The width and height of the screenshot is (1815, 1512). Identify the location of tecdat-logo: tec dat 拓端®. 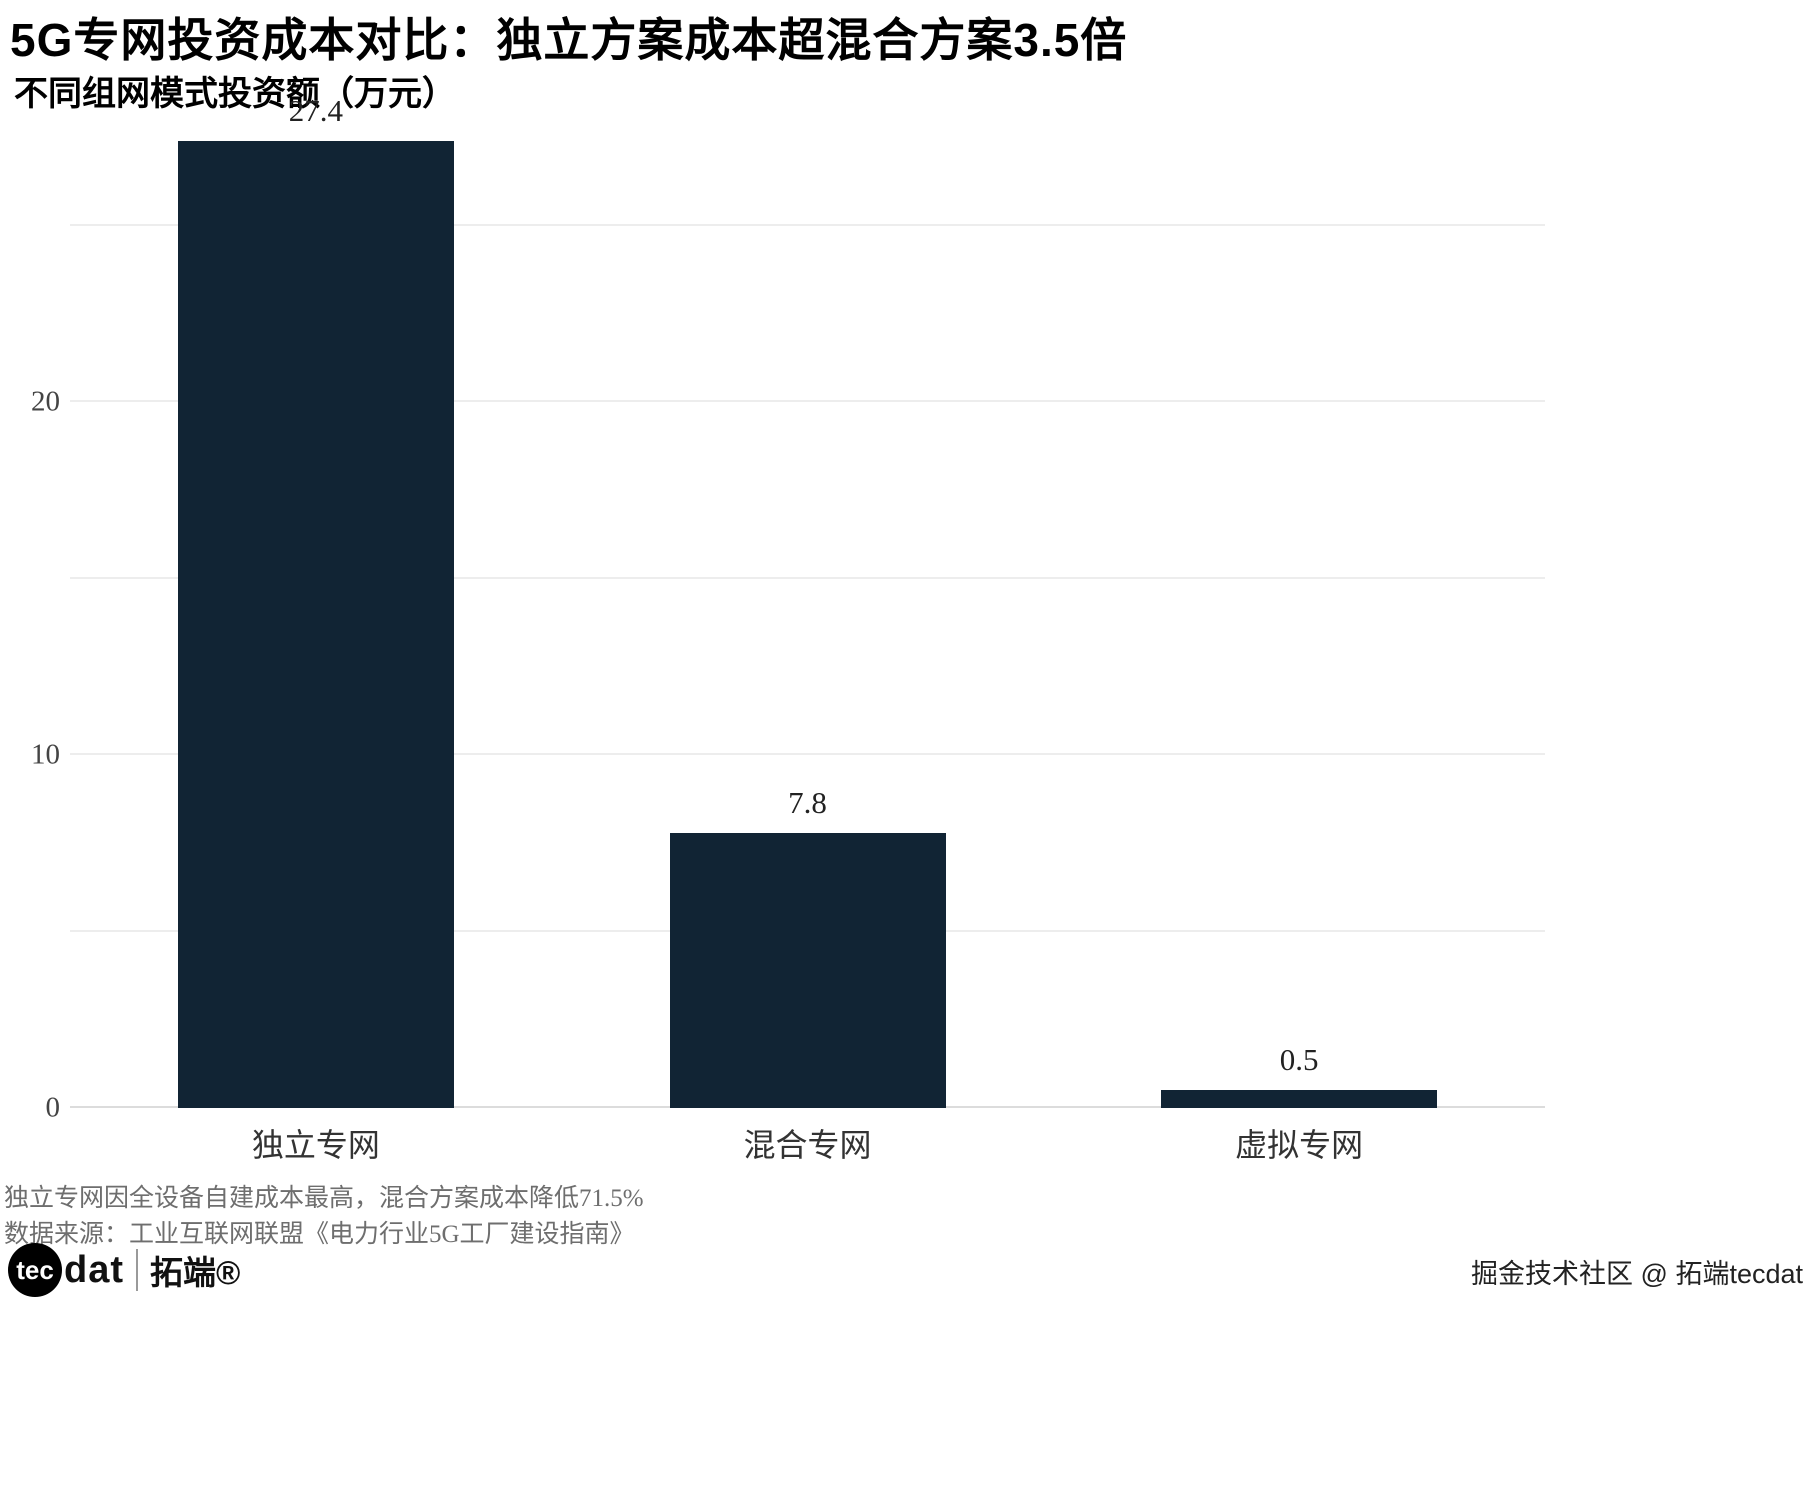
(124, 1270).